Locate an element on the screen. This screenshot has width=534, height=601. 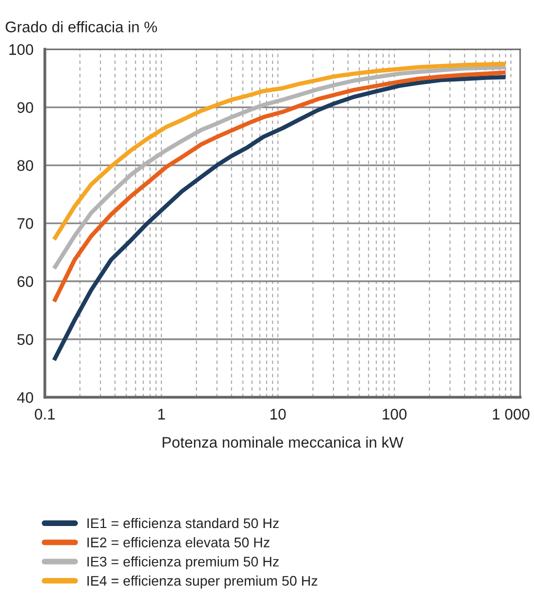
legend-label: IE4 = efficienza super premium 50 Hz is located at coordinates (202, 582).